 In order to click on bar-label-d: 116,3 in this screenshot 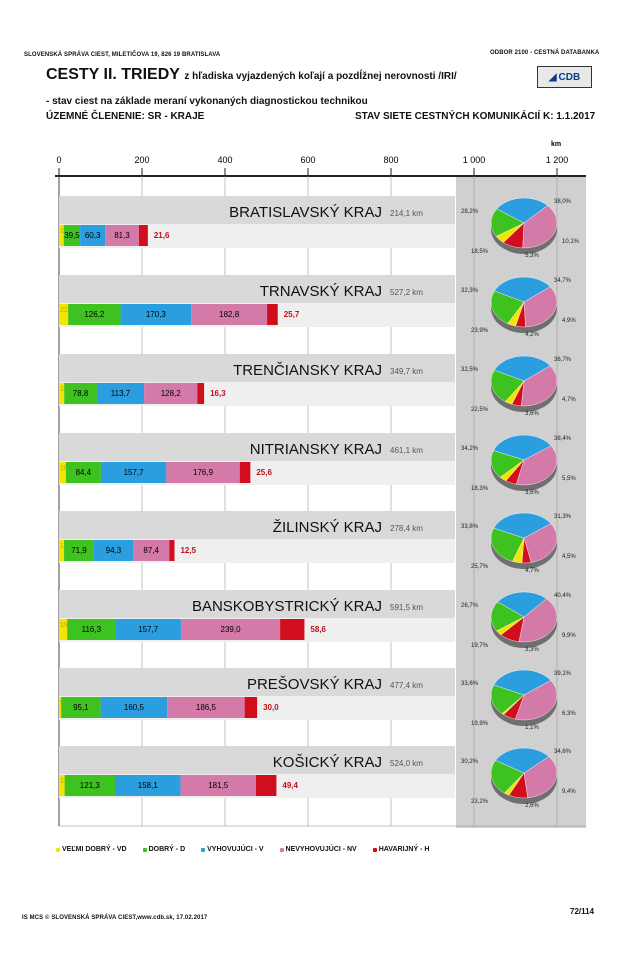, I will do `click(92, 629)`.